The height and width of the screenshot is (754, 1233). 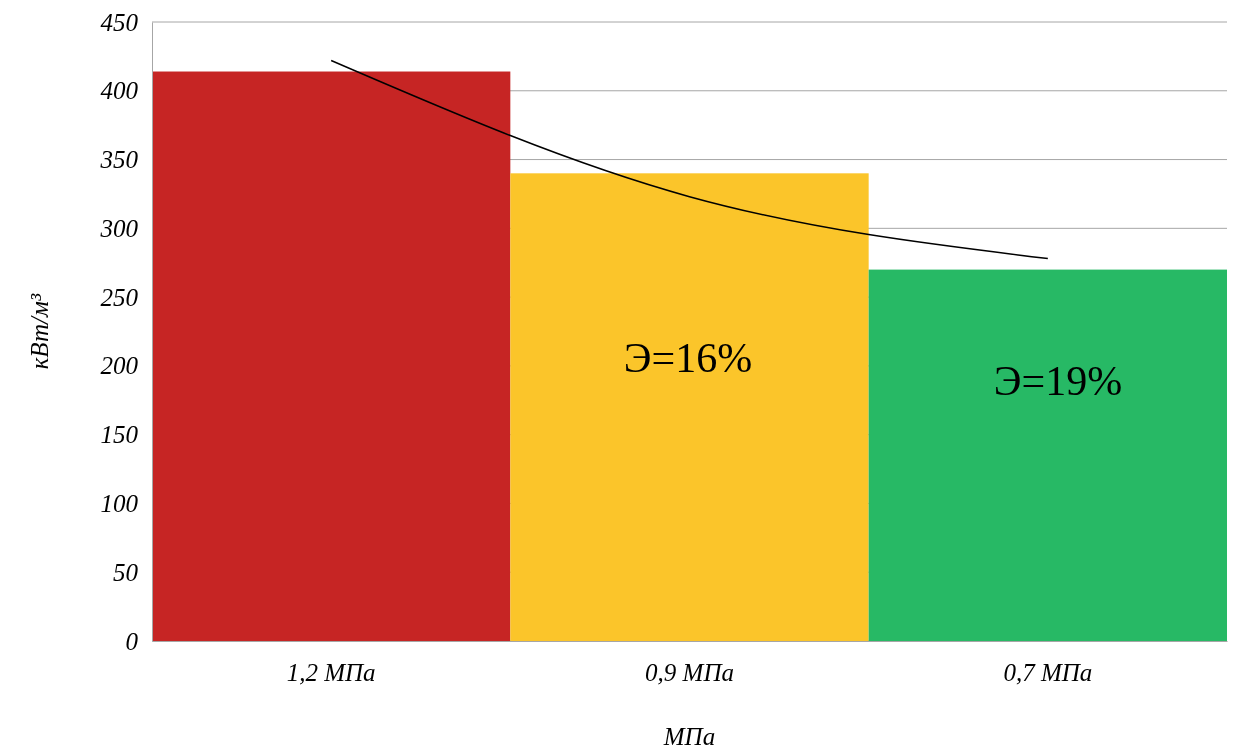 I want to click on y-axis-title: кВт/м³, so click(x=39, y=331).